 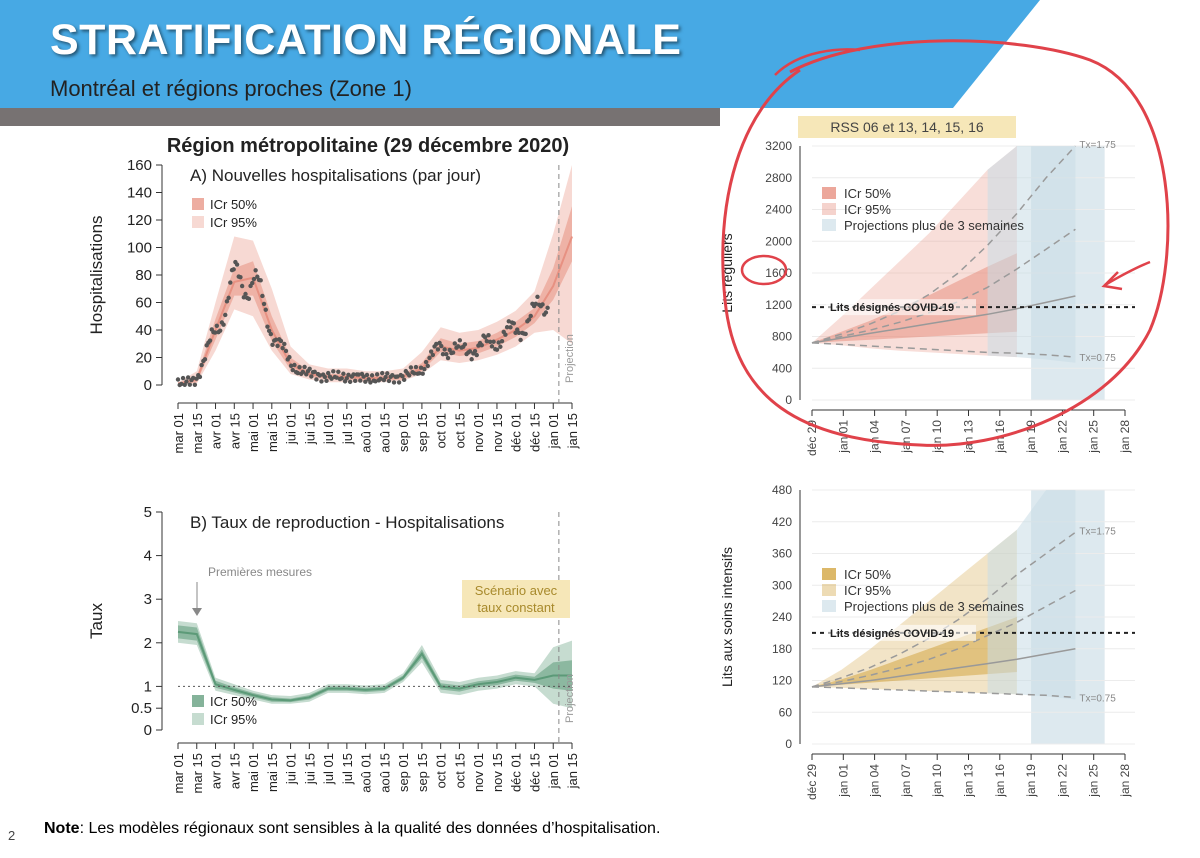 What do you see at coordinates (384, 773) in the screenshot?
I see `chart-1-x-tick-label: aoû 15` at bounding box center [384, 773].